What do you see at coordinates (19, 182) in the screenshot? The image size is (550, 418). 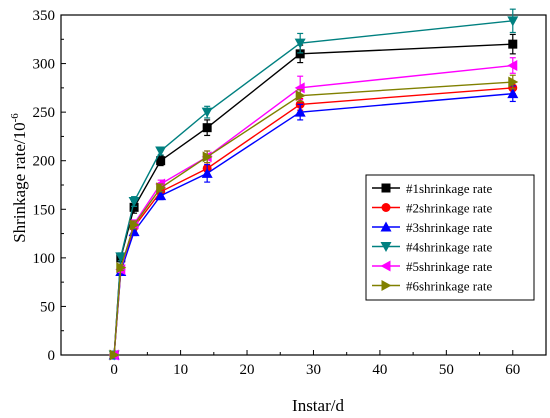 I see `y-axis-title-main: Shrinkage rate/10` at bounding box center [19, 182].